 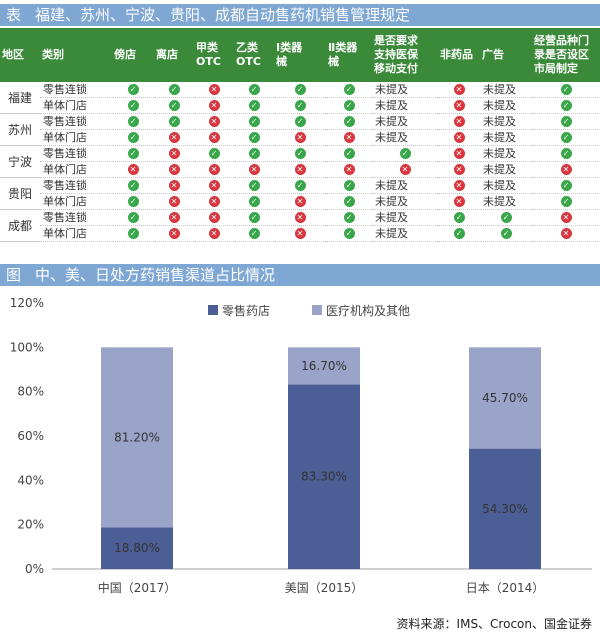 I want to click on y-tick-label: 40%, so click(x=30, y=480).